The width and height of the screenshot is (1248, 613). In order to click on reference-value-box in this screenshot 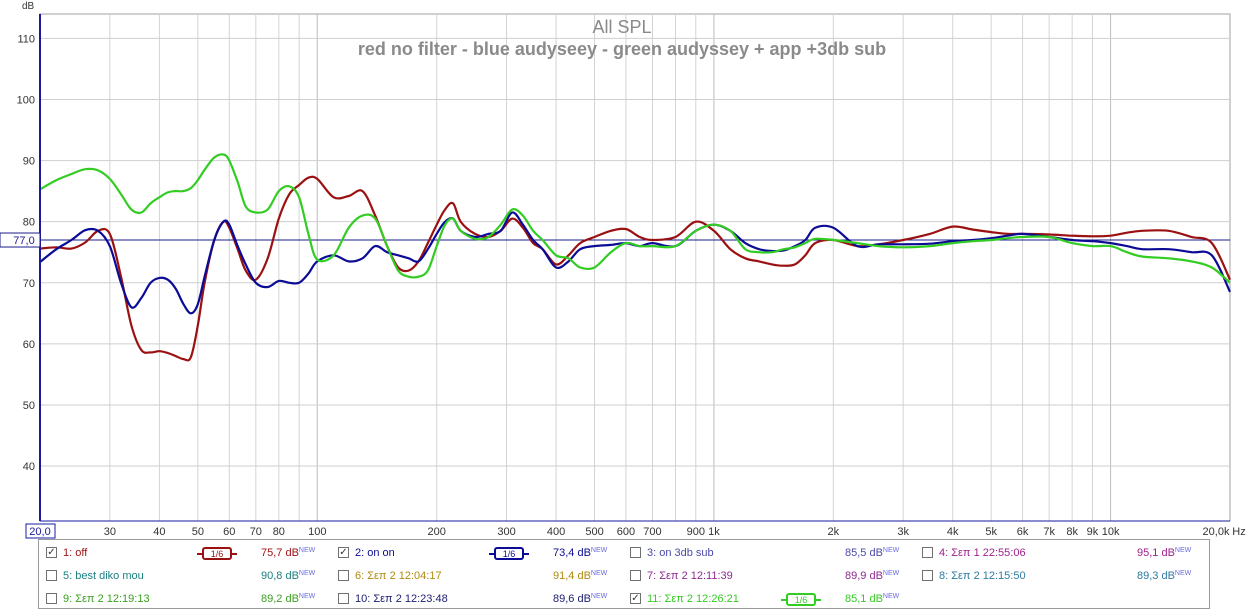, I will do `click(20, 240)`.